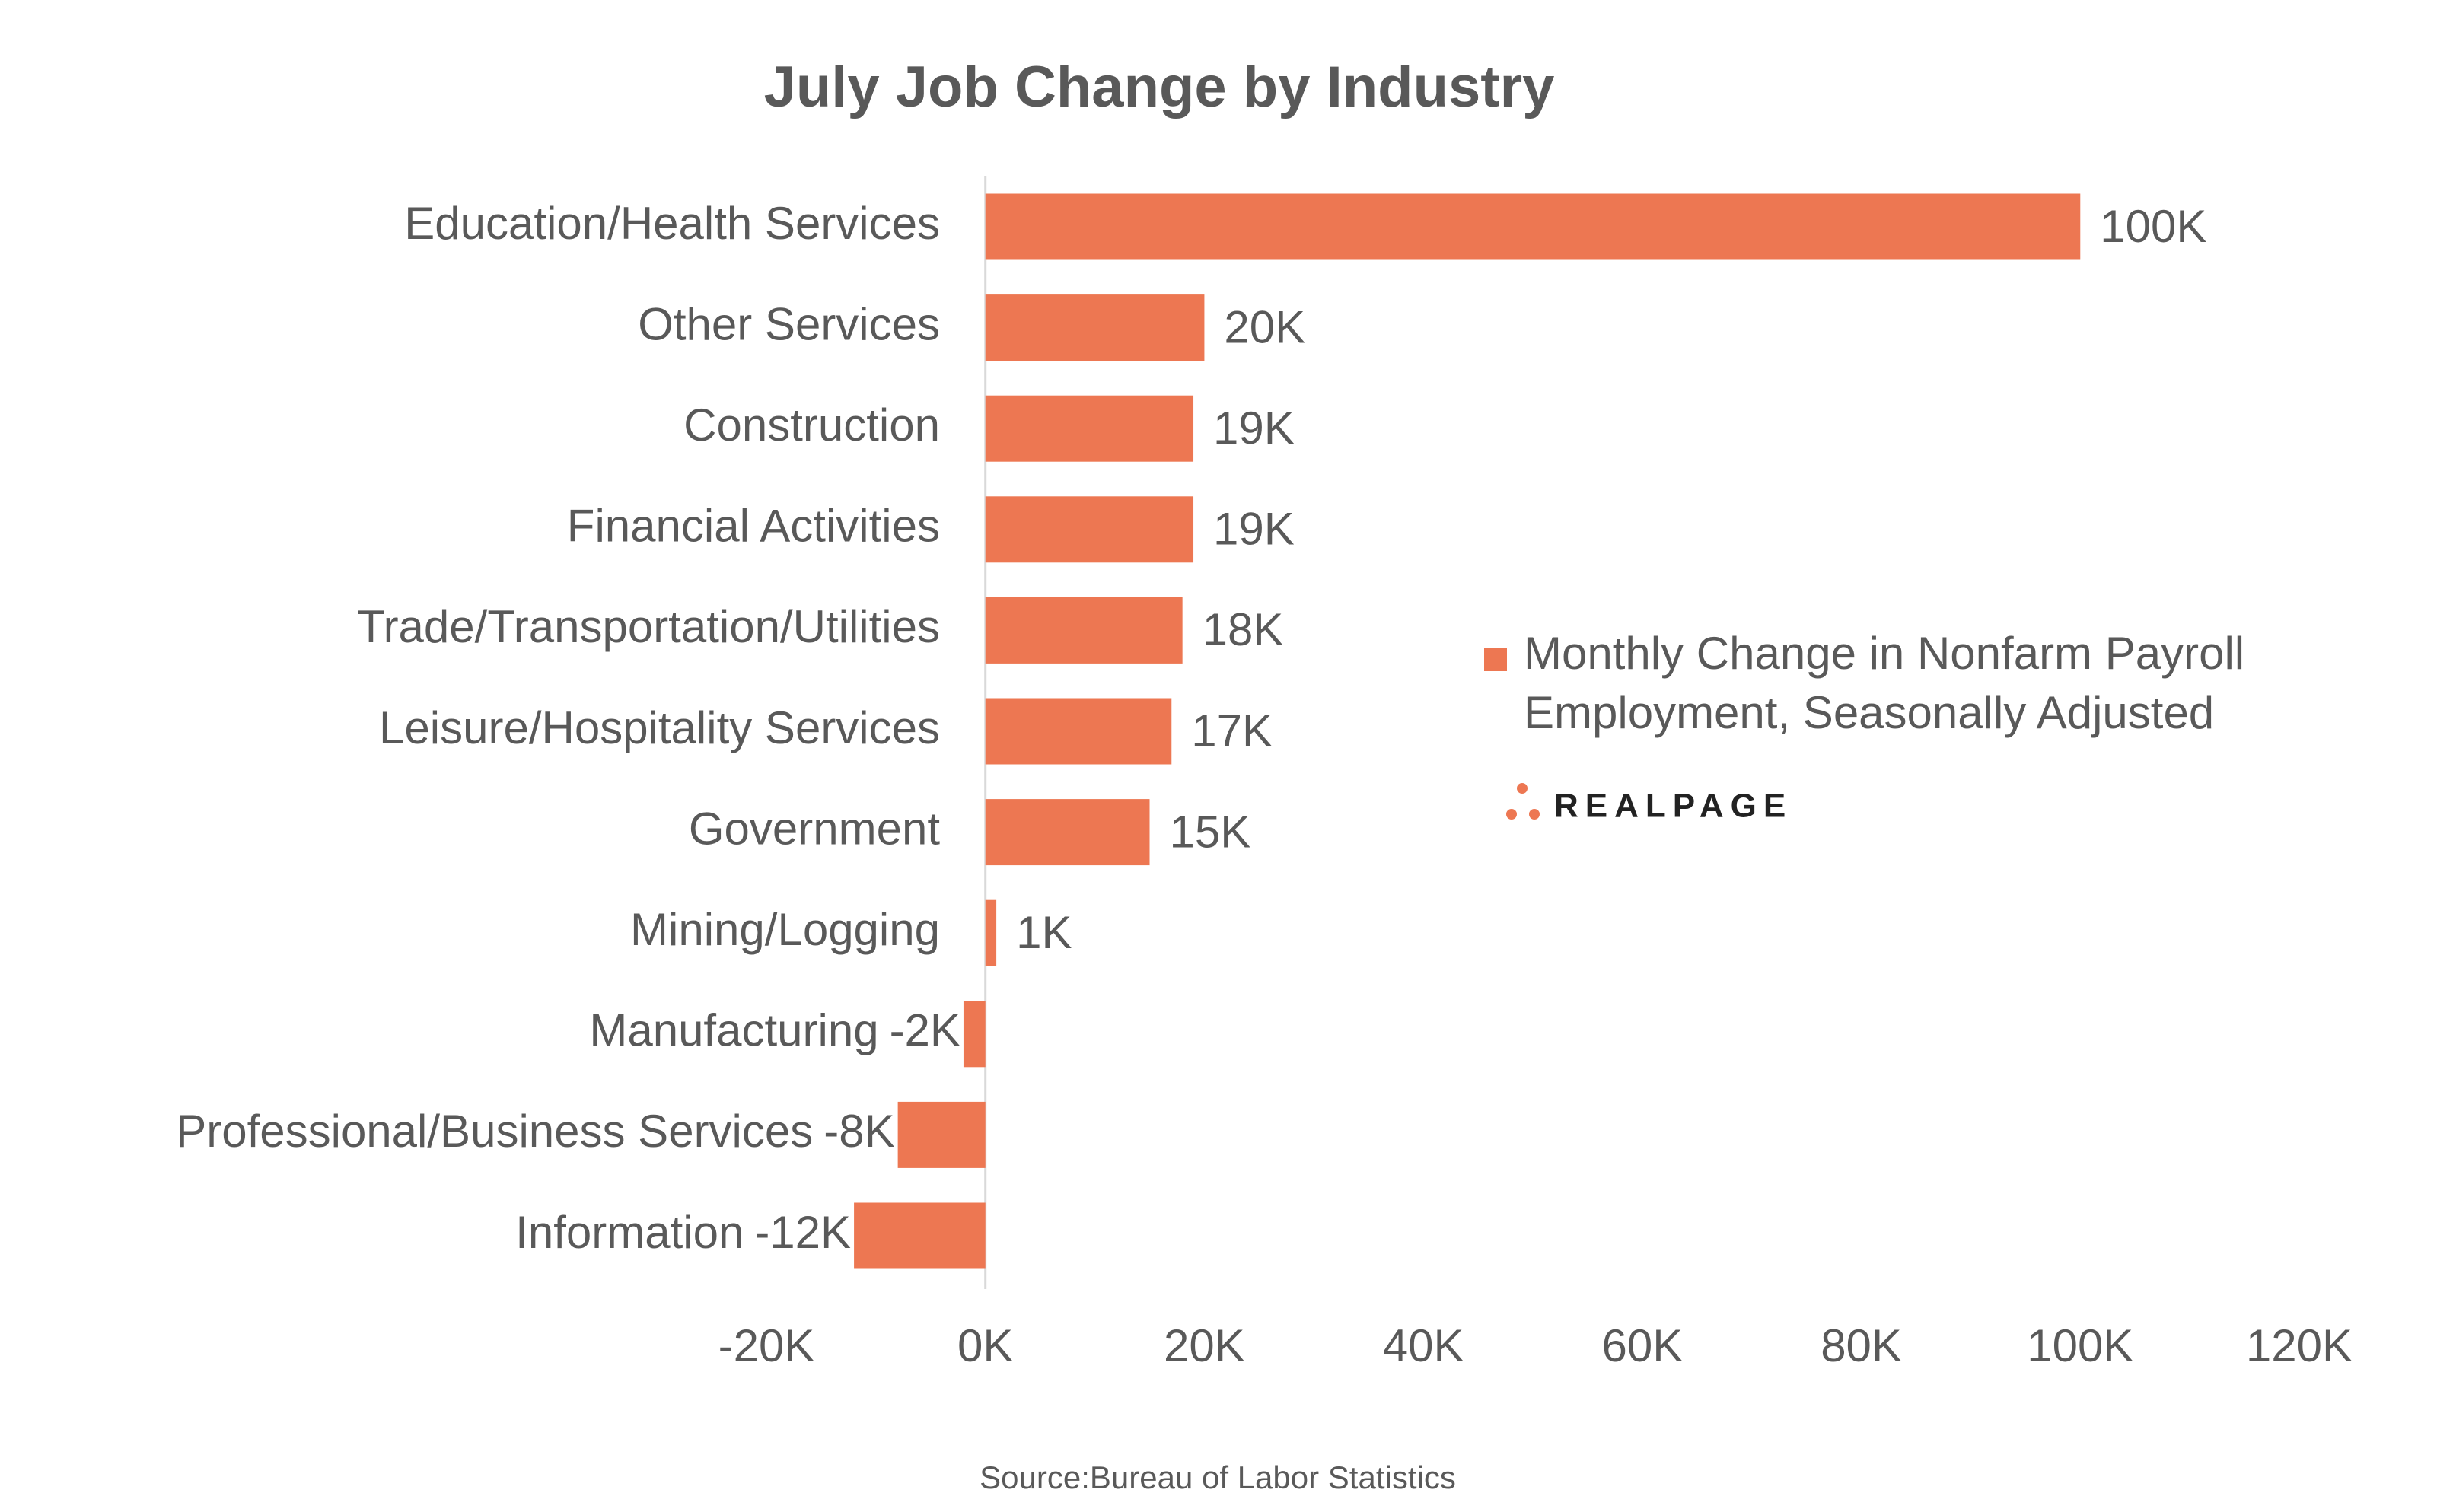 This screenshot has height=1512, width=2437. Describe the element at coordinates (494, 1131) in the screenshot. I see `y-tick-label: Professional/Business Services` at that location.